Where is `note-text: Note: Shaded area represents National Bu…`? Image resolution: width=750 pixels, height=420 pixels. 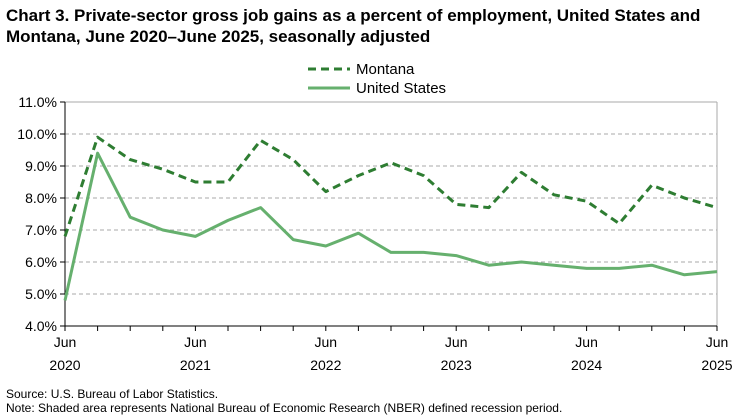
note-text: Note: Shaded area represents National Bu… is located at coordinates (284, 408).